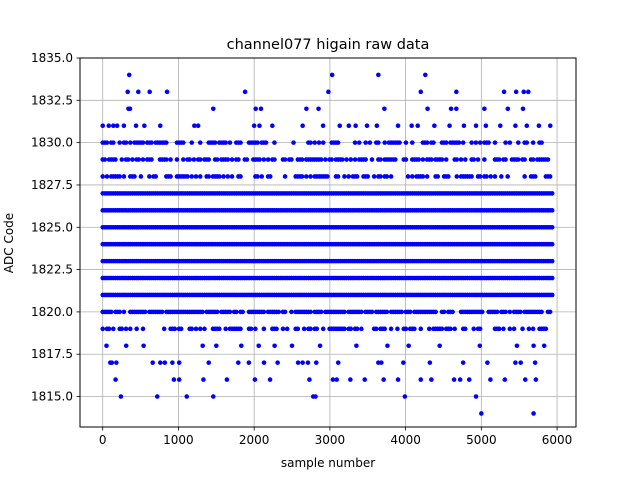  What do you see at coordinates (178, 440) in the screenshot?
I see `x-tick-label: 1000` at bounding box center [178, 440].